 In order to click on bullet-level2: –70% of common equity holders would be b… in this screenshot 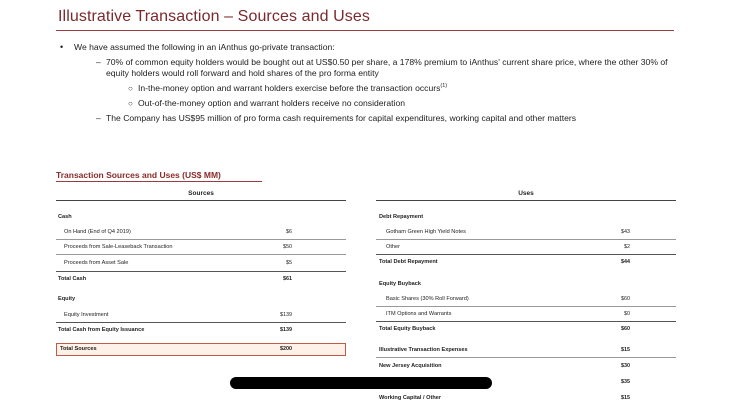, I will do `click(370, 68)`.